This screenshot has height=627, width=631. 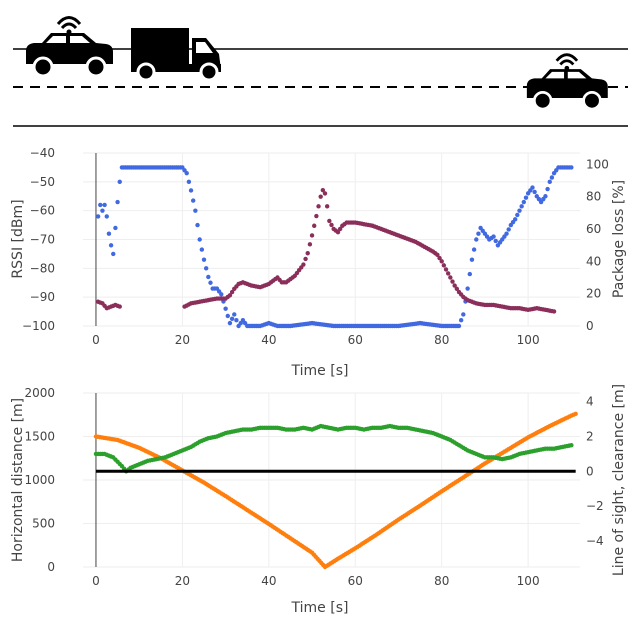 I want to click on y-tick-label: −40, so click(x=42, y=153).